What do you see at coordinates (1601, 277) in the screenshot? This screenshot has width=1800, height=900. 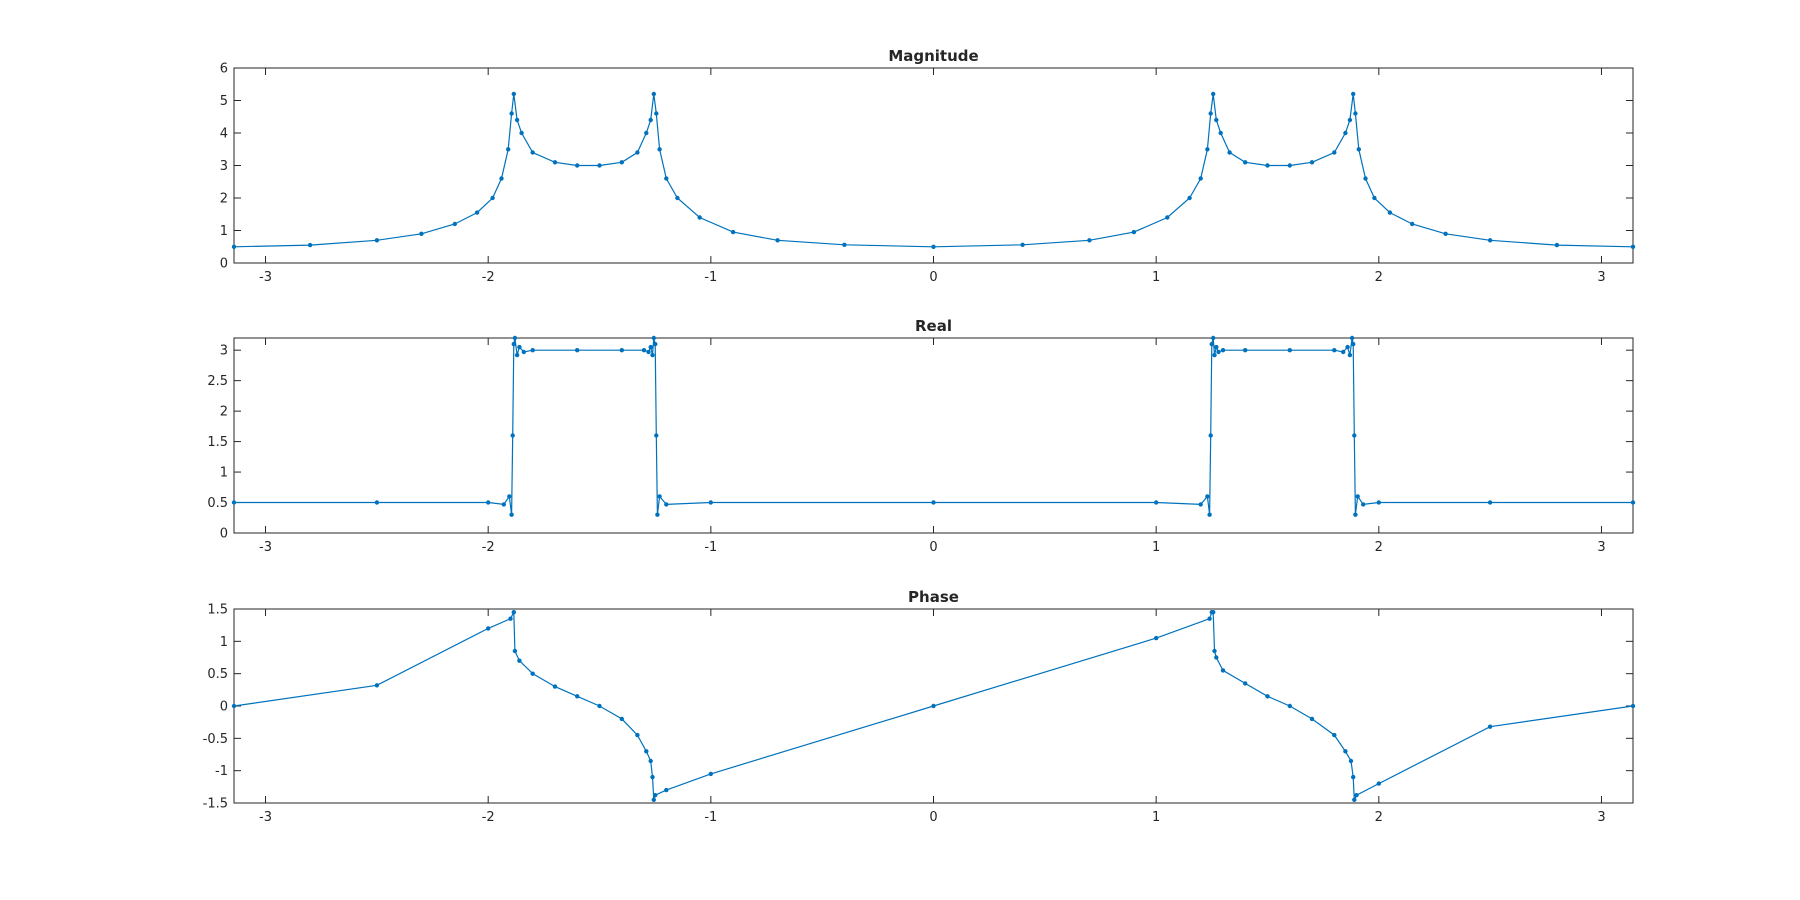 I see `x-tick-label: 3` at bounding box center [1601, 277].